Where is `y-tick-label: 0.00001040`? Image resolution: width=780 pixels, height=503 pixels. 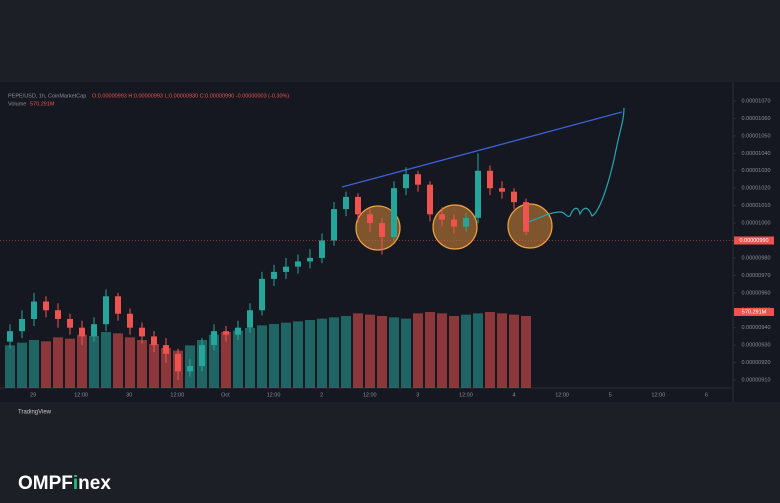
y-tick-label: 0.00001040 is located at coordinates (755, 154).